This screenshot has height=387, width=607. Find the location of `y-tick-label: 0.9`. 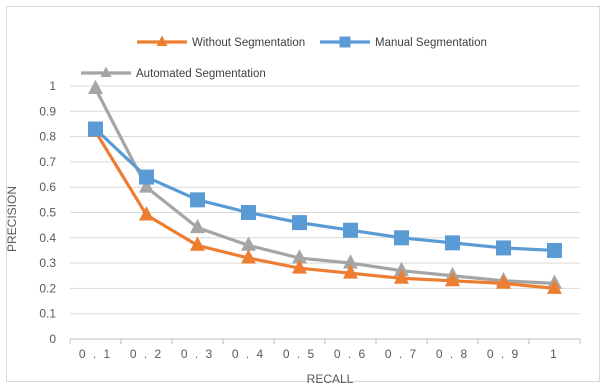

y-tick-label: 0.9 is located at coordinates (47, 111).